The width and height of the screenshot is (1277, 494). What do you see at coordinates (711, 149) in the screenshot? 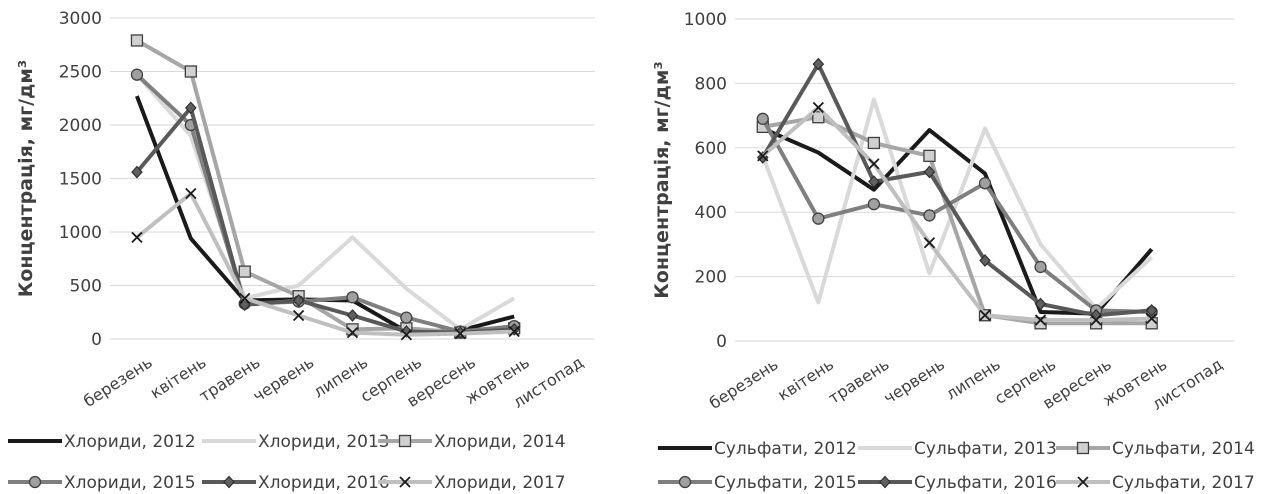
I see `y-tick-label: 600` at bounding box center [711, 149].